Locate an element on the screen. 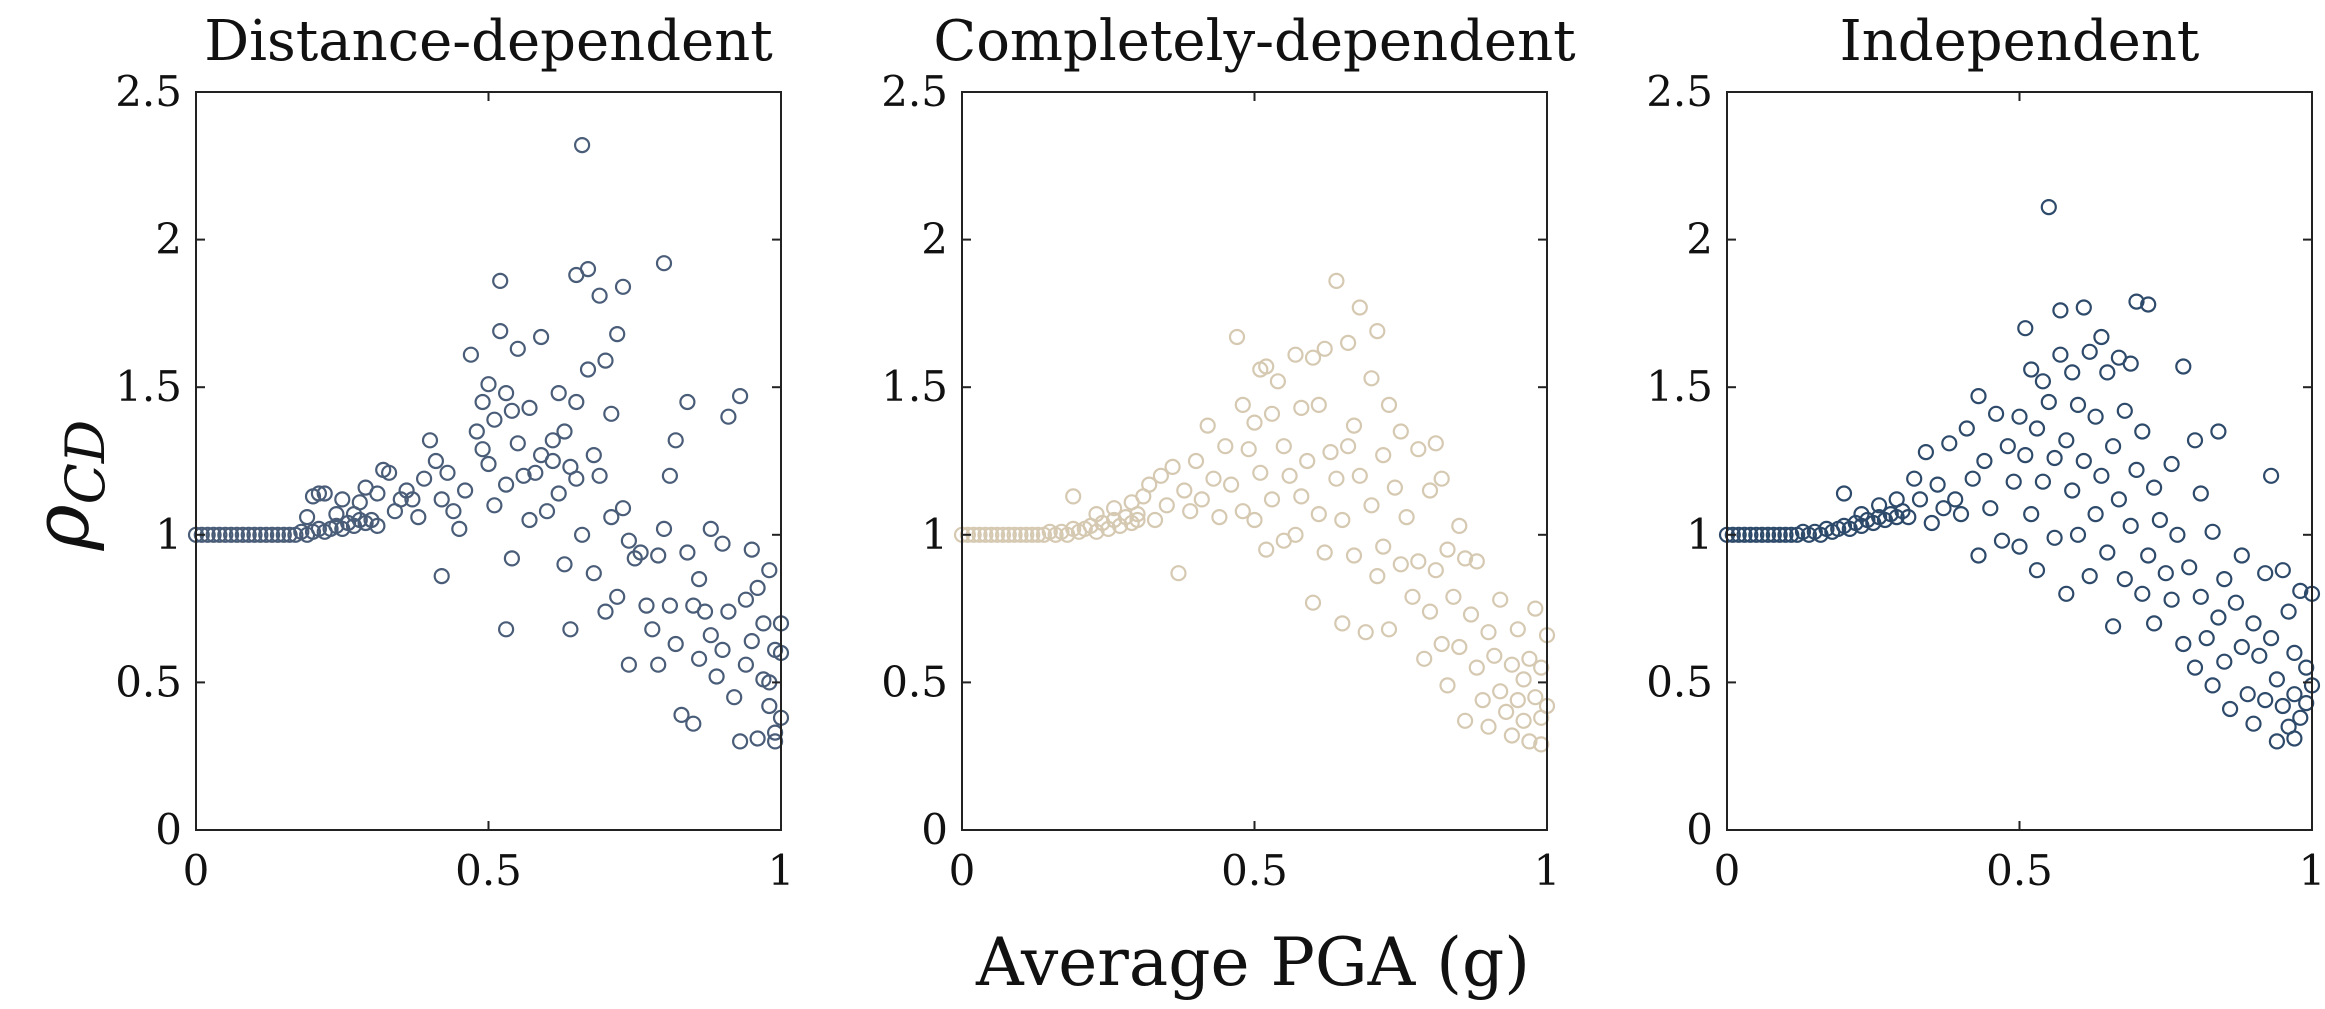  panel-title: Independent is located at coordinates (2020, 41).